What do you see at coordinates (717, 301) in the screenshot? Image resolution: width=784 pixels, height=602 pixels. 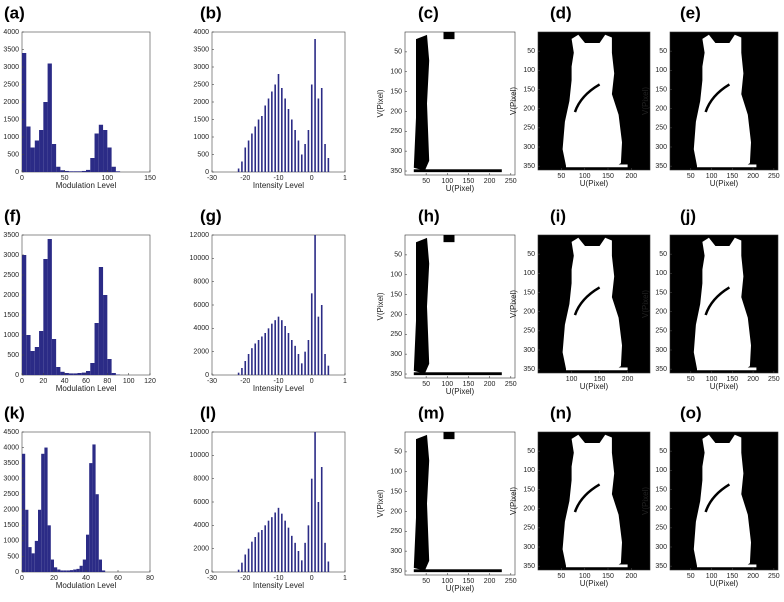 I see `silhouette-arm` at bounding box center [717, 301].